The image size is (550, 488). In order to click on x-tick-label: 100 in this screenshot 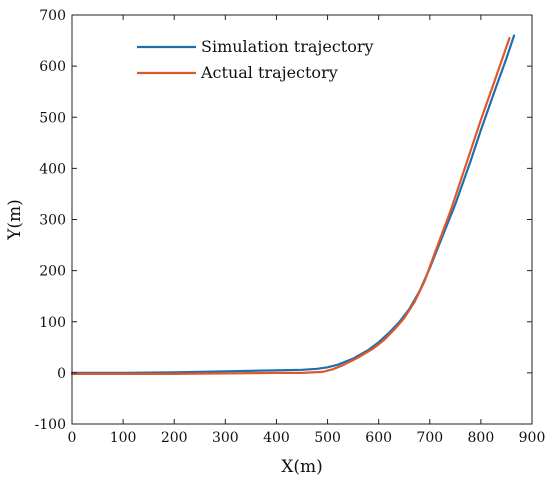, I will do `click(123, 438)`.